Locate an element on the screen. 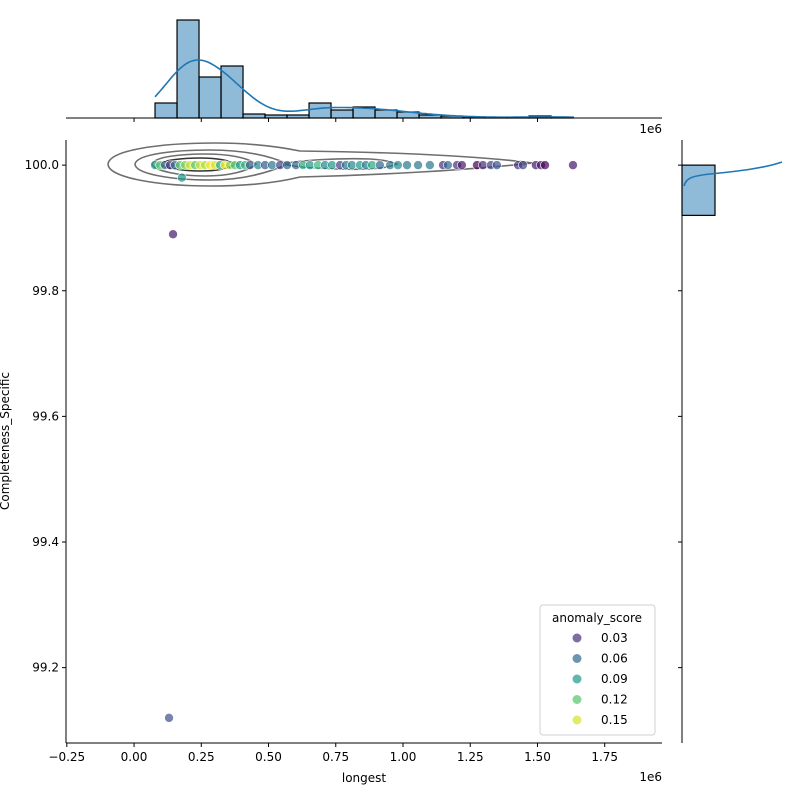 The width and height of the screenshot is (800, 804). x-tick-label: 1.75 is located at coordinates (604, 757).